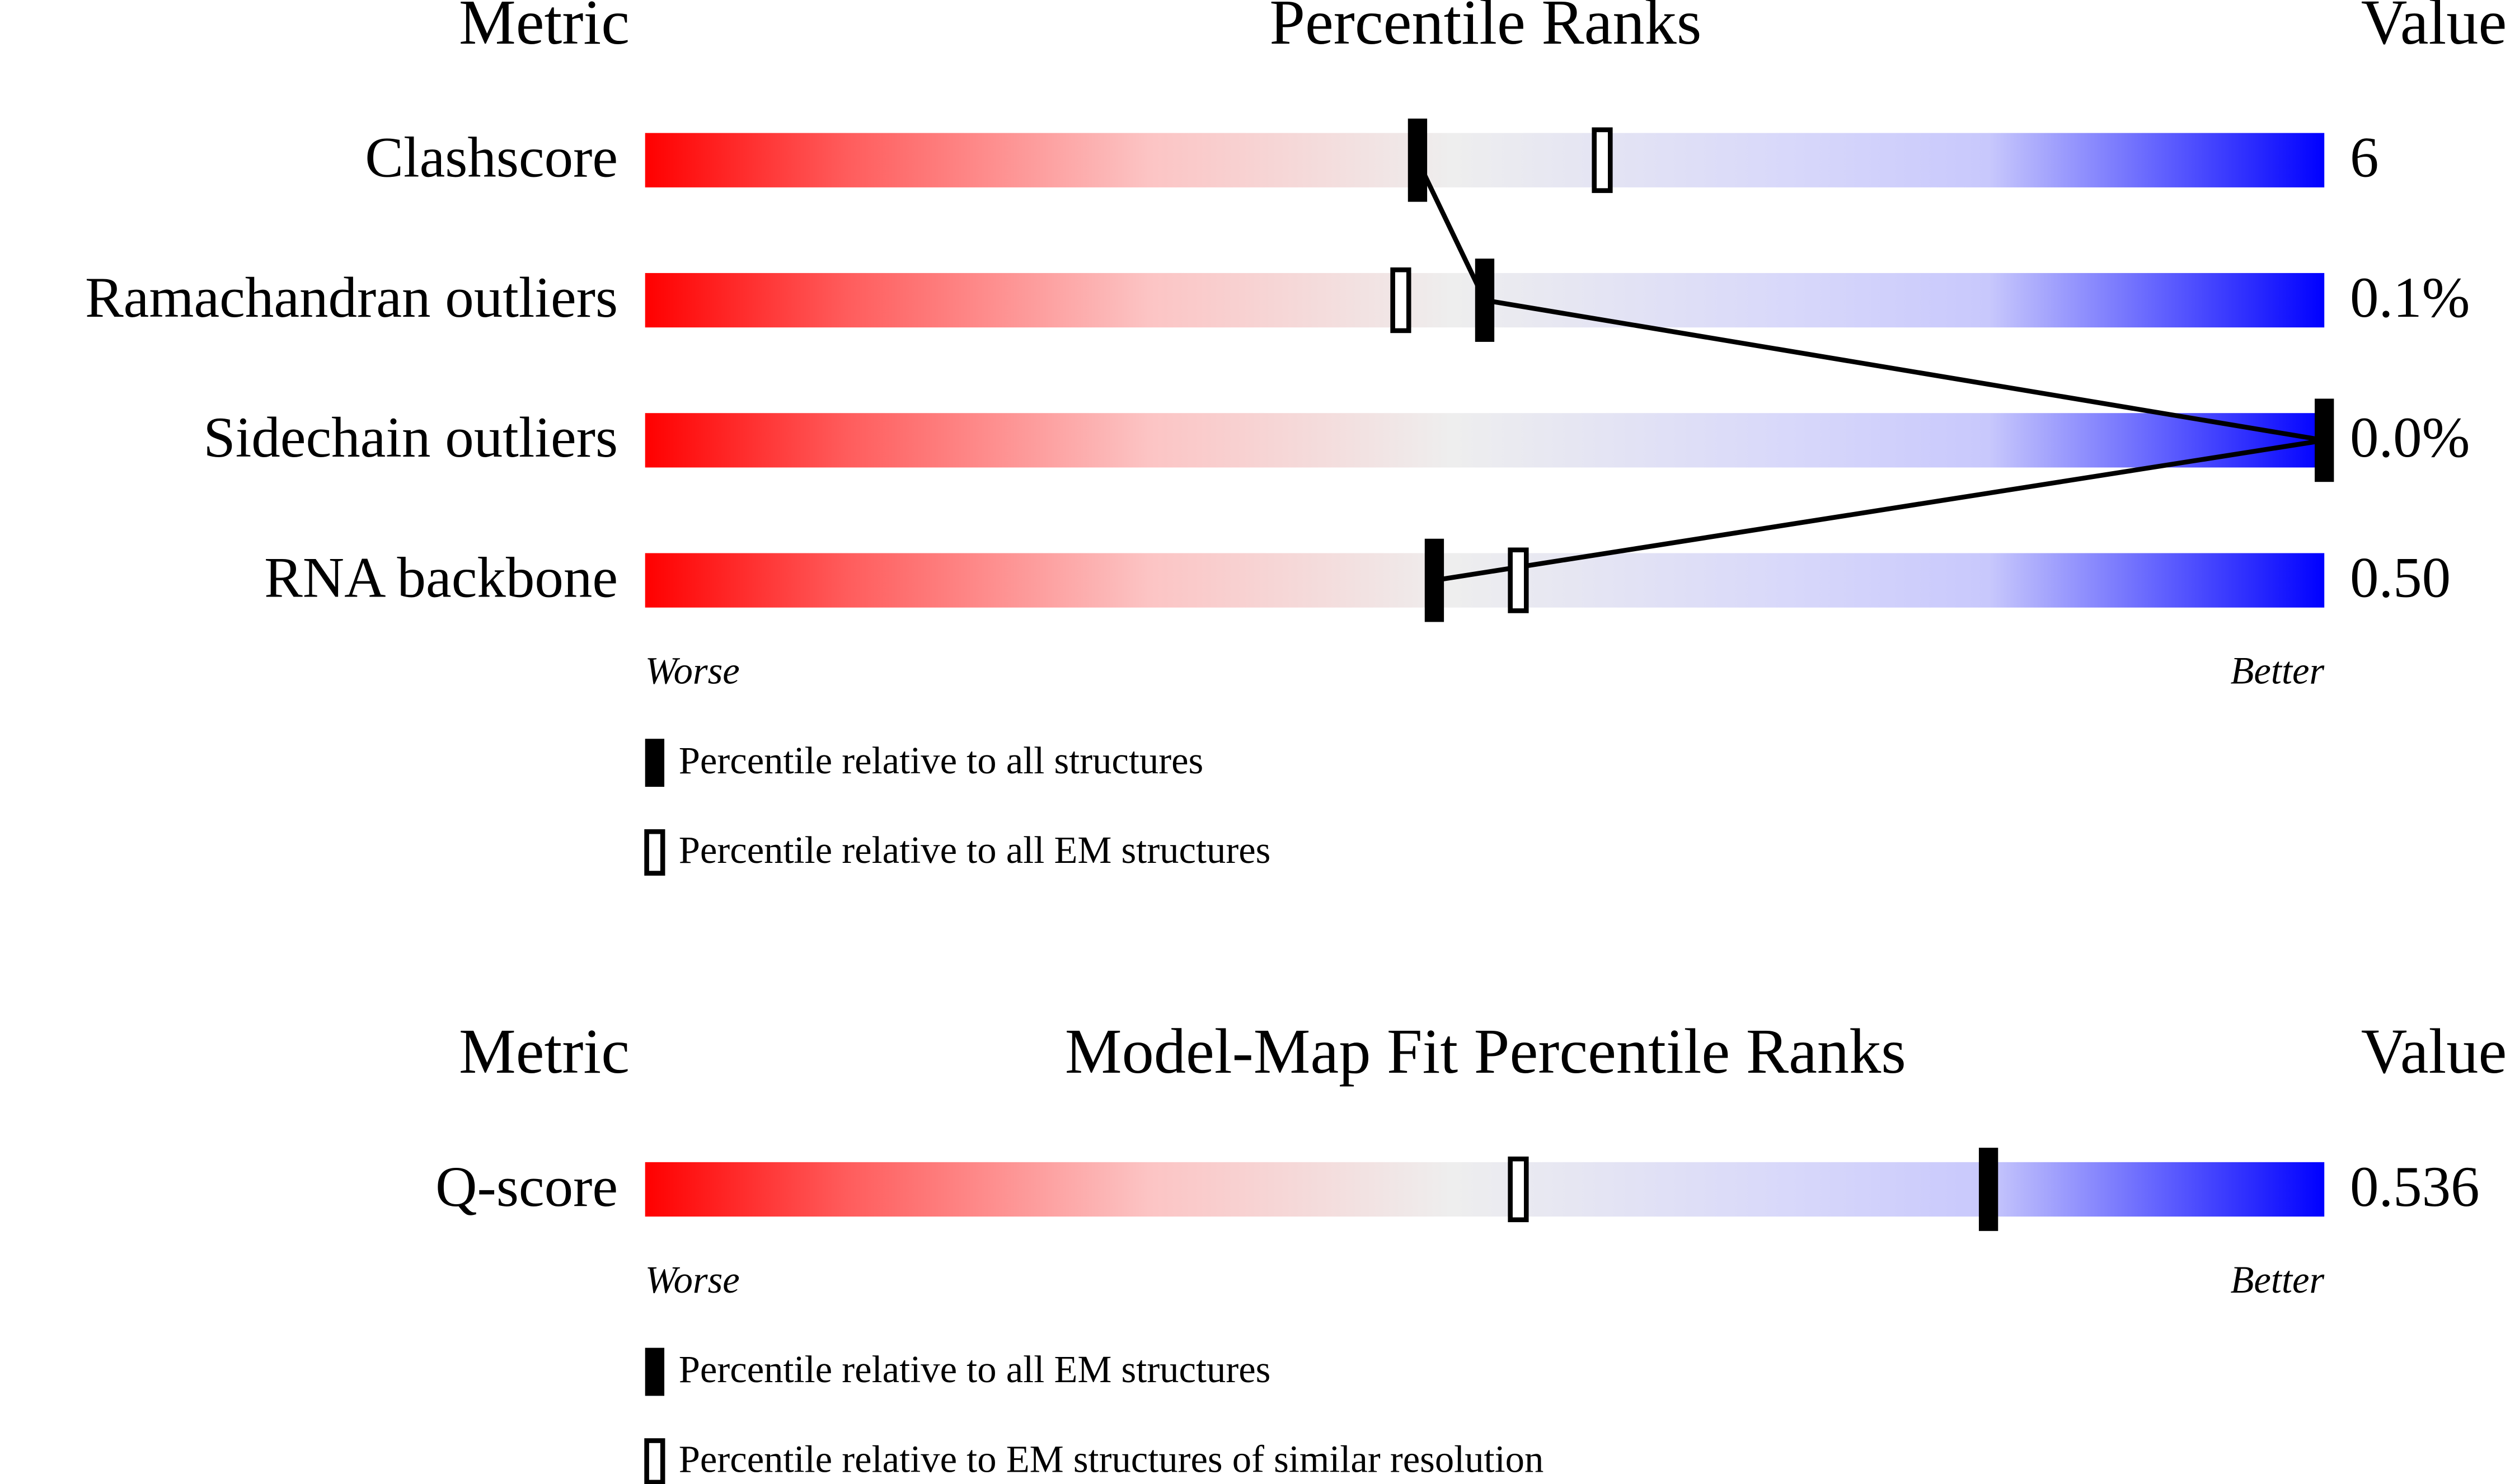  What do you see at coordinates (351, 298) in the screenshot?
I see `metric-label: Ramachandran outliers` at bounding box center [351, 298].